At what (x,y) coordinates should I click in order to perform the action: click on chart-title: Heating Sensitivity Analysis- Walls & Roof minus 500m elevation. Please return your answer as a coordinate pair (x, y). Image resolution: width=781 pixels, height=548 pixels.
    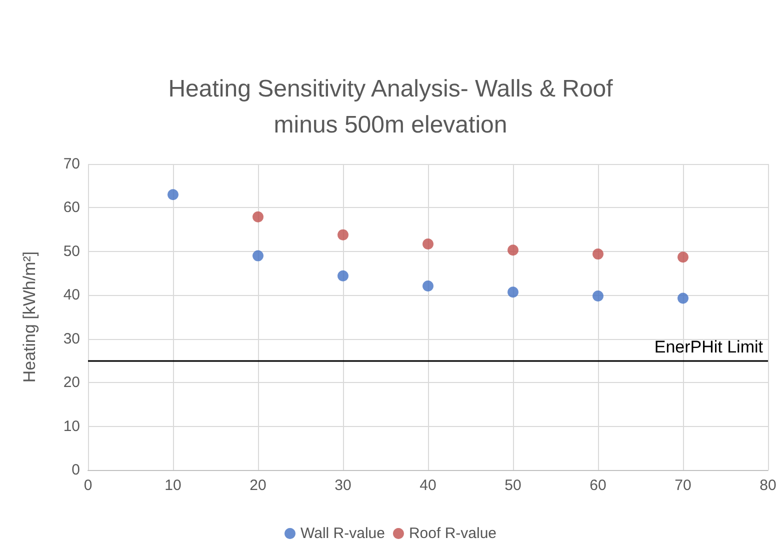
    Looking at the image, I should click on (391, 107).